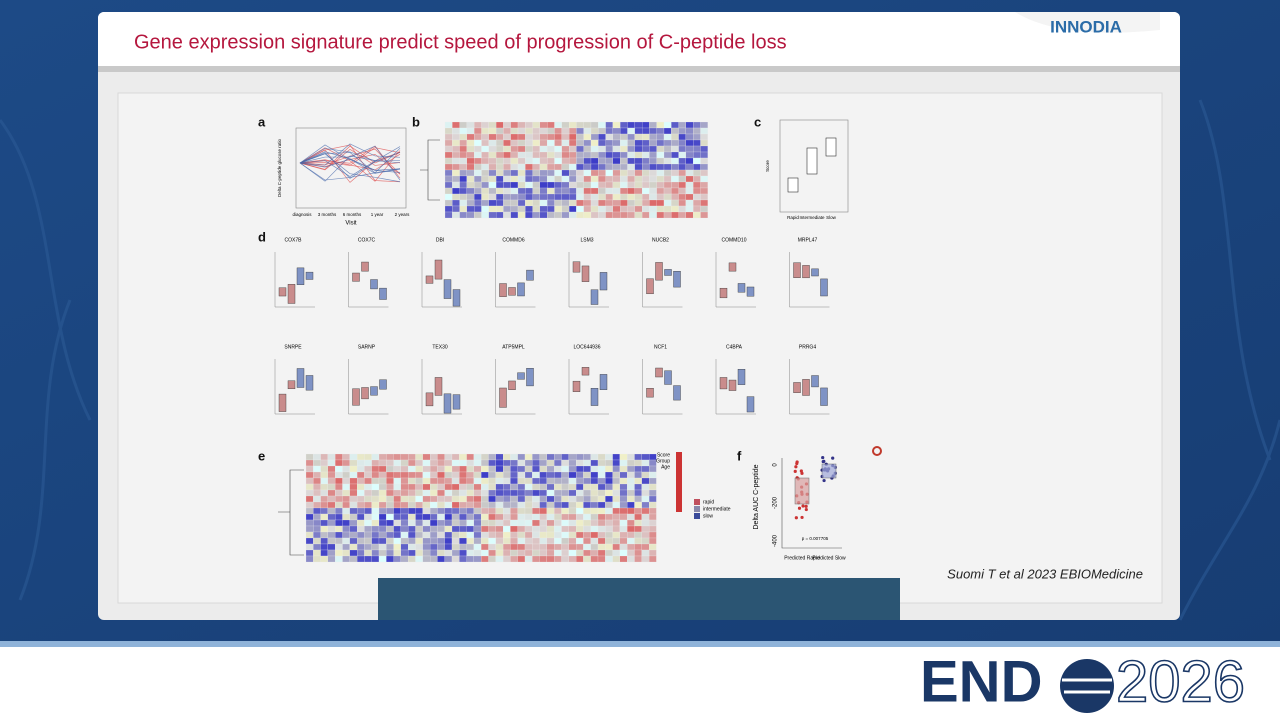 This screenshot has width=1280, height=725. What do you see at coordinates (697, 509) in the screenshot?
I see `legend-swatch` at bounding box center [697, 509].